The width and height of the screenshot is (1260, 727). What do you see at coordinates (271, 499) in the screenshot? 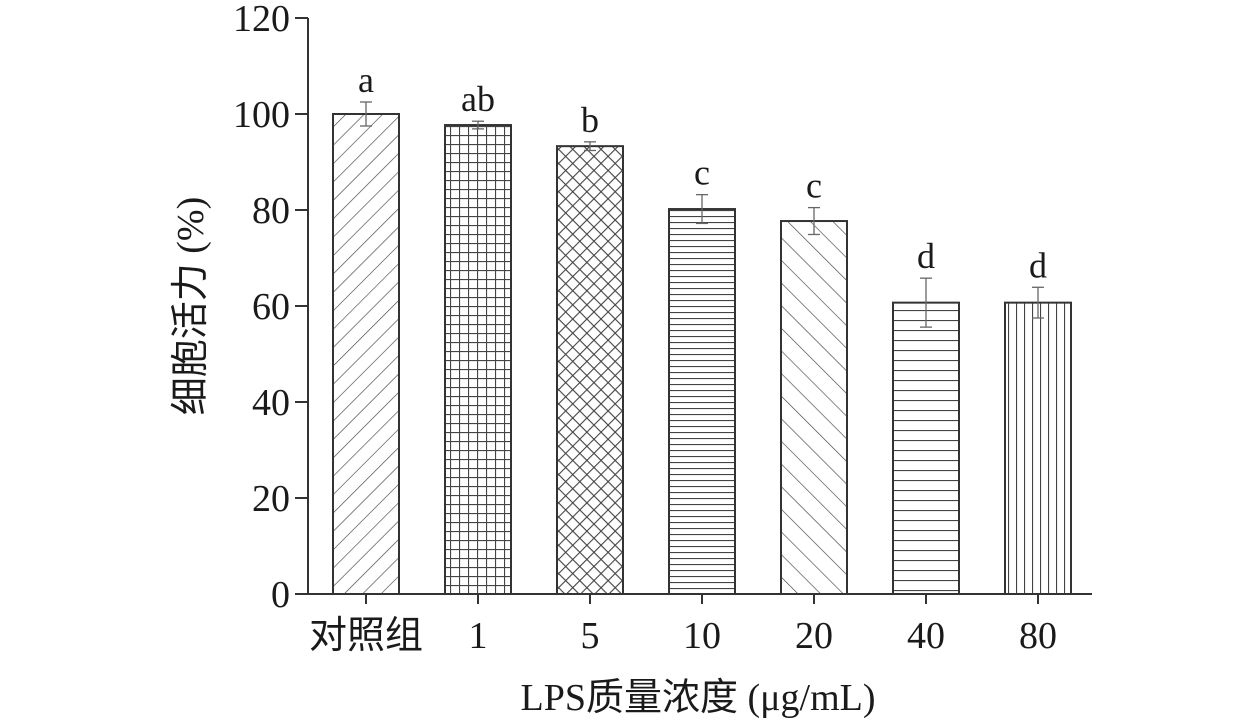
I see `y-tick-label: 20` at bounding box center [271, 499].